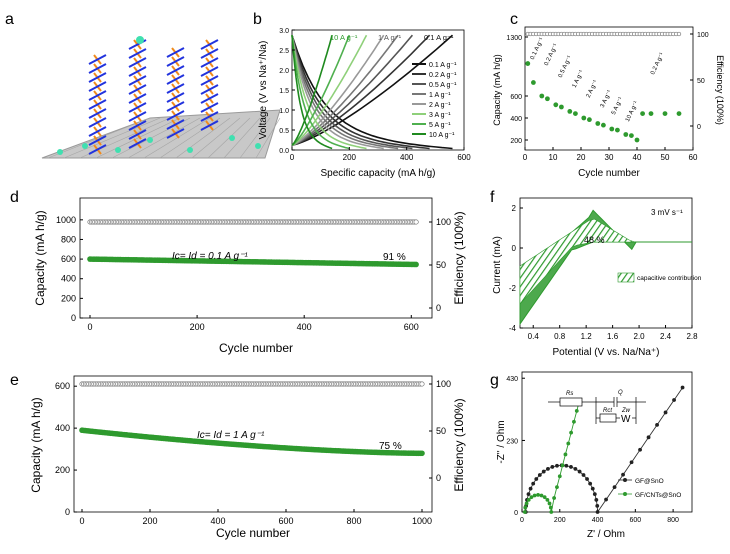 This screenshot has height=554, width=730. I want to click on charge-discharge-curves, so click(372, 92).